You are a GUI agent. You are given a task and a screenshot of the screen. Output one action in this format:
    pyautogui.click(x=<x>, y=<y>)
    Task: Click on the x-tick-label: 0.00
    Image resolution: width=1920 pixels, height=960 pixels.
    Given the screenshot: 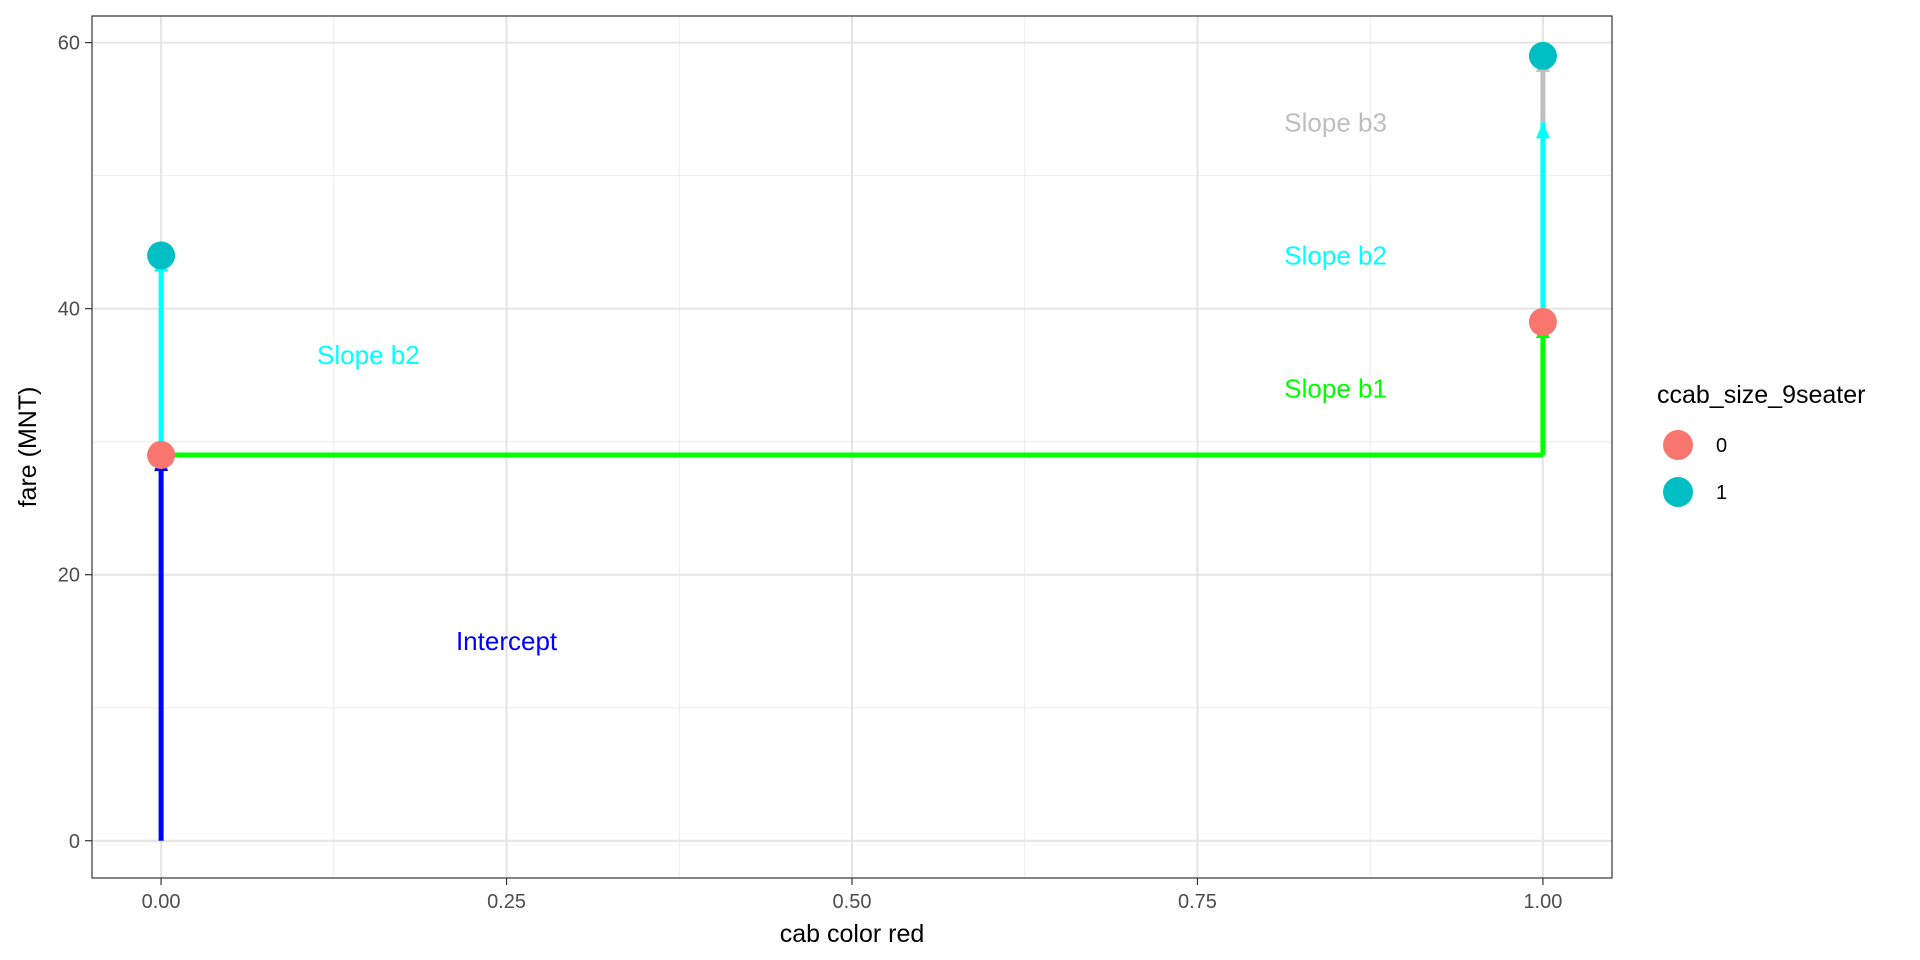 What is the action you would take?
    pyautogui.click(x=161, y=902)
    